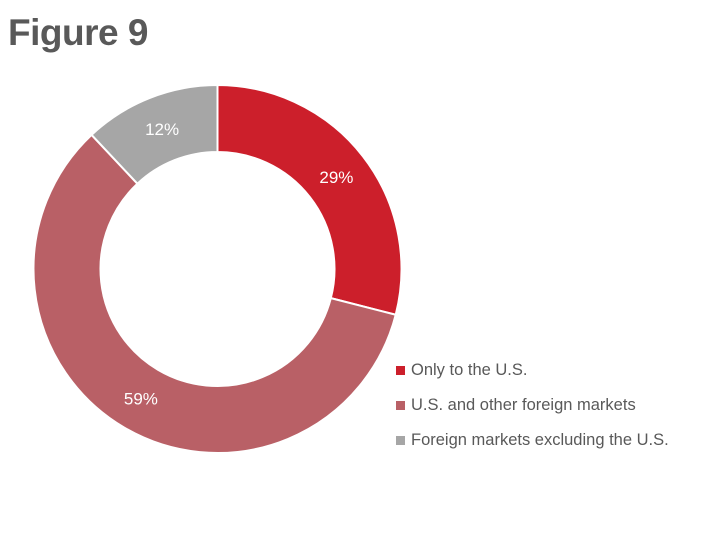  What do you see at coordinates (78, 32) in the screenshot?
I see `figure-title: Figure 9` at bounding box center [78, 32].